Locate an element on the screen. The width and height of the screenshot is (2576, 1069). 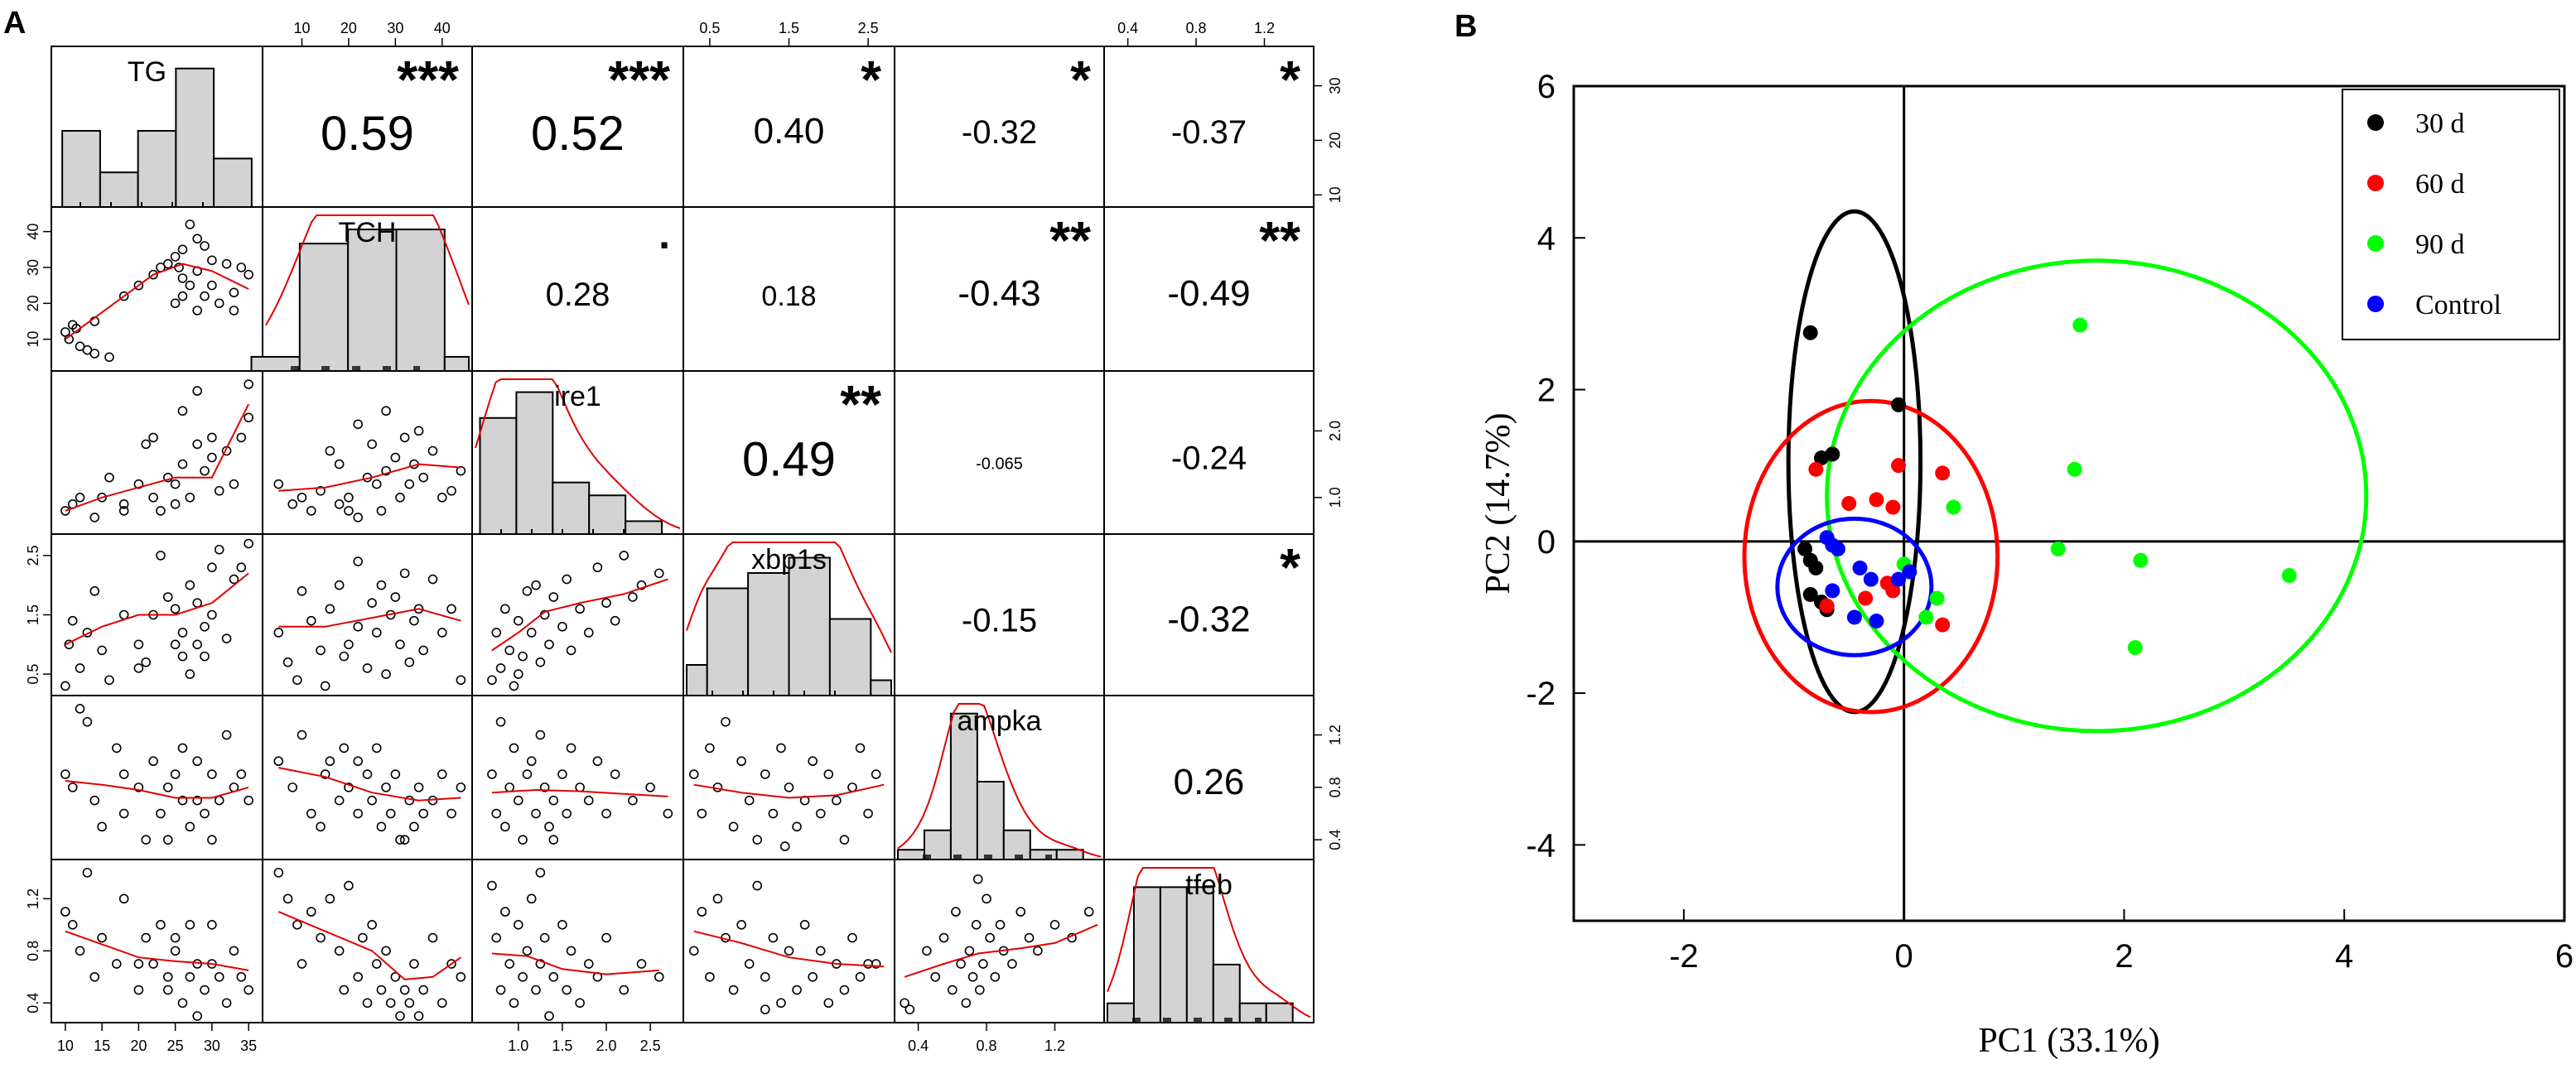
right-tick-label: 1.0 is located at coordinates (1335, 497).